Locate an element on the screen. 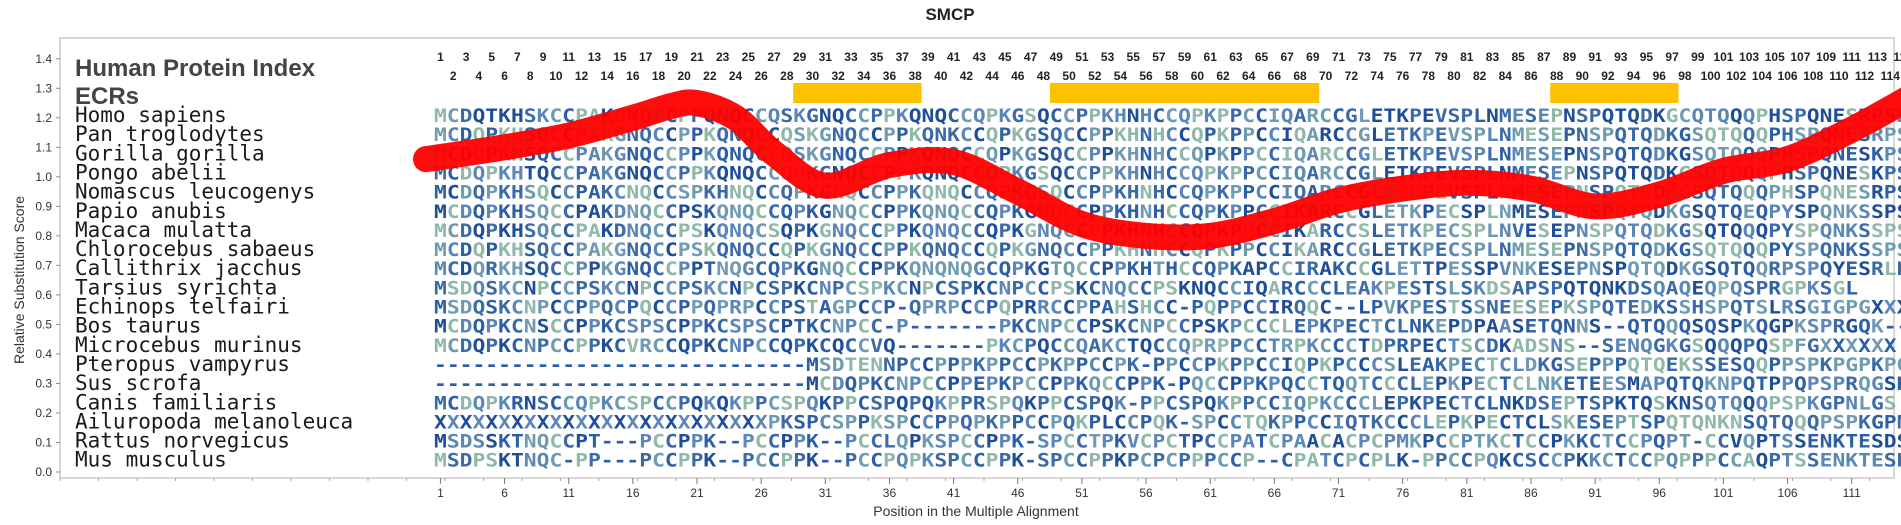 Image resolution: width=1901 pixels, height=525 pixels. human-index-number: 62 is located at coordinates (1223, 76).